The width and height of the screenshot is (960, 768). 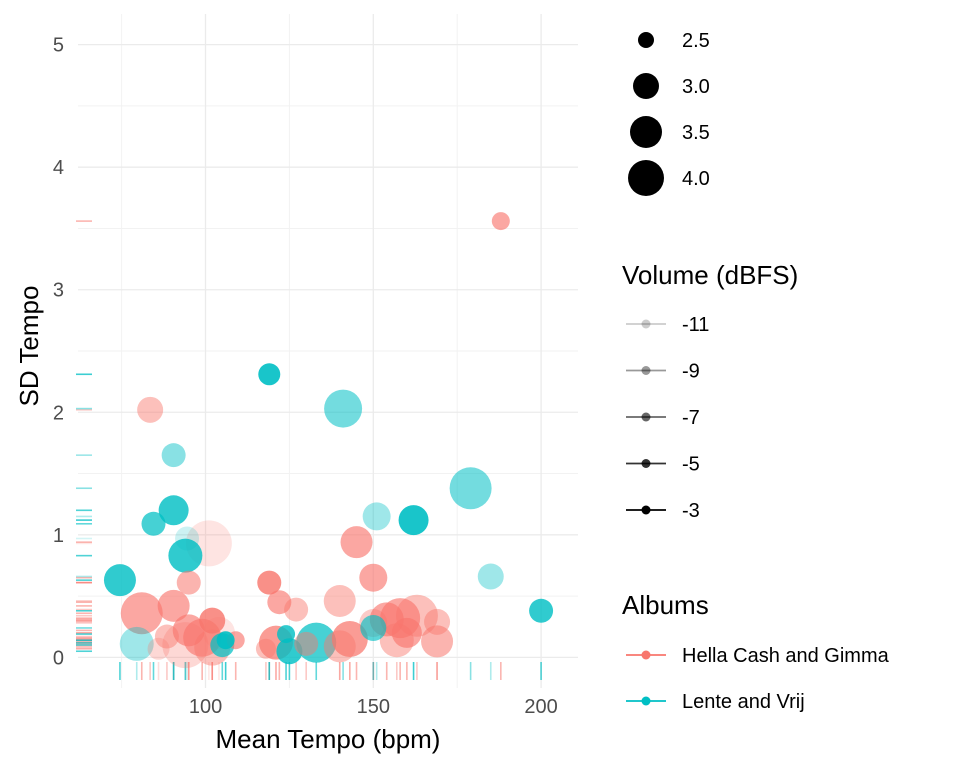 I want to click on y-tick-label: 3, so click(x=58, y=291).